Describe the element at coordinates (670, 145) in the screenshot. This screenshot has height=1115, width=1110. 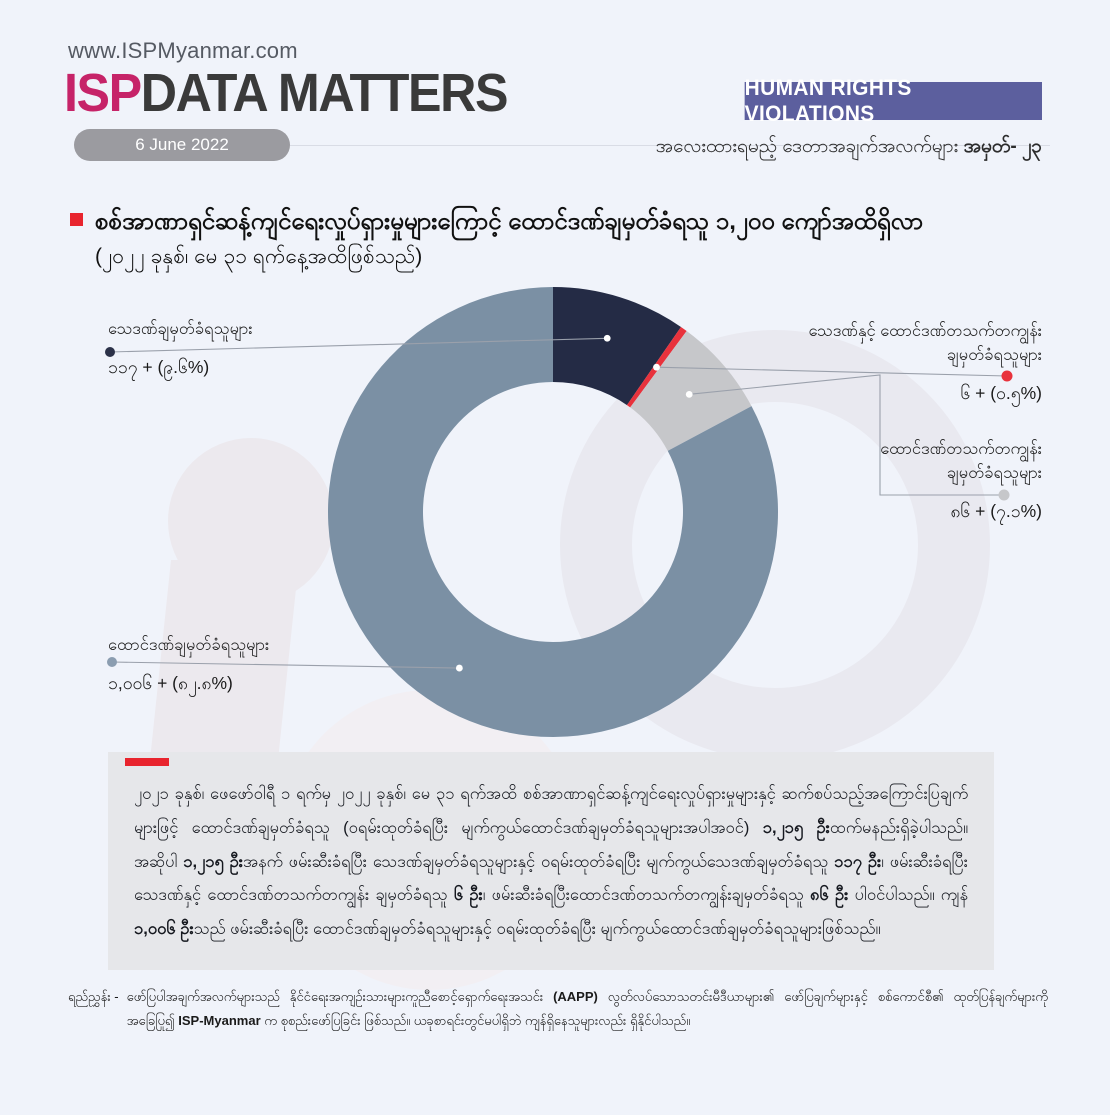
I see `header-divider` at that location.